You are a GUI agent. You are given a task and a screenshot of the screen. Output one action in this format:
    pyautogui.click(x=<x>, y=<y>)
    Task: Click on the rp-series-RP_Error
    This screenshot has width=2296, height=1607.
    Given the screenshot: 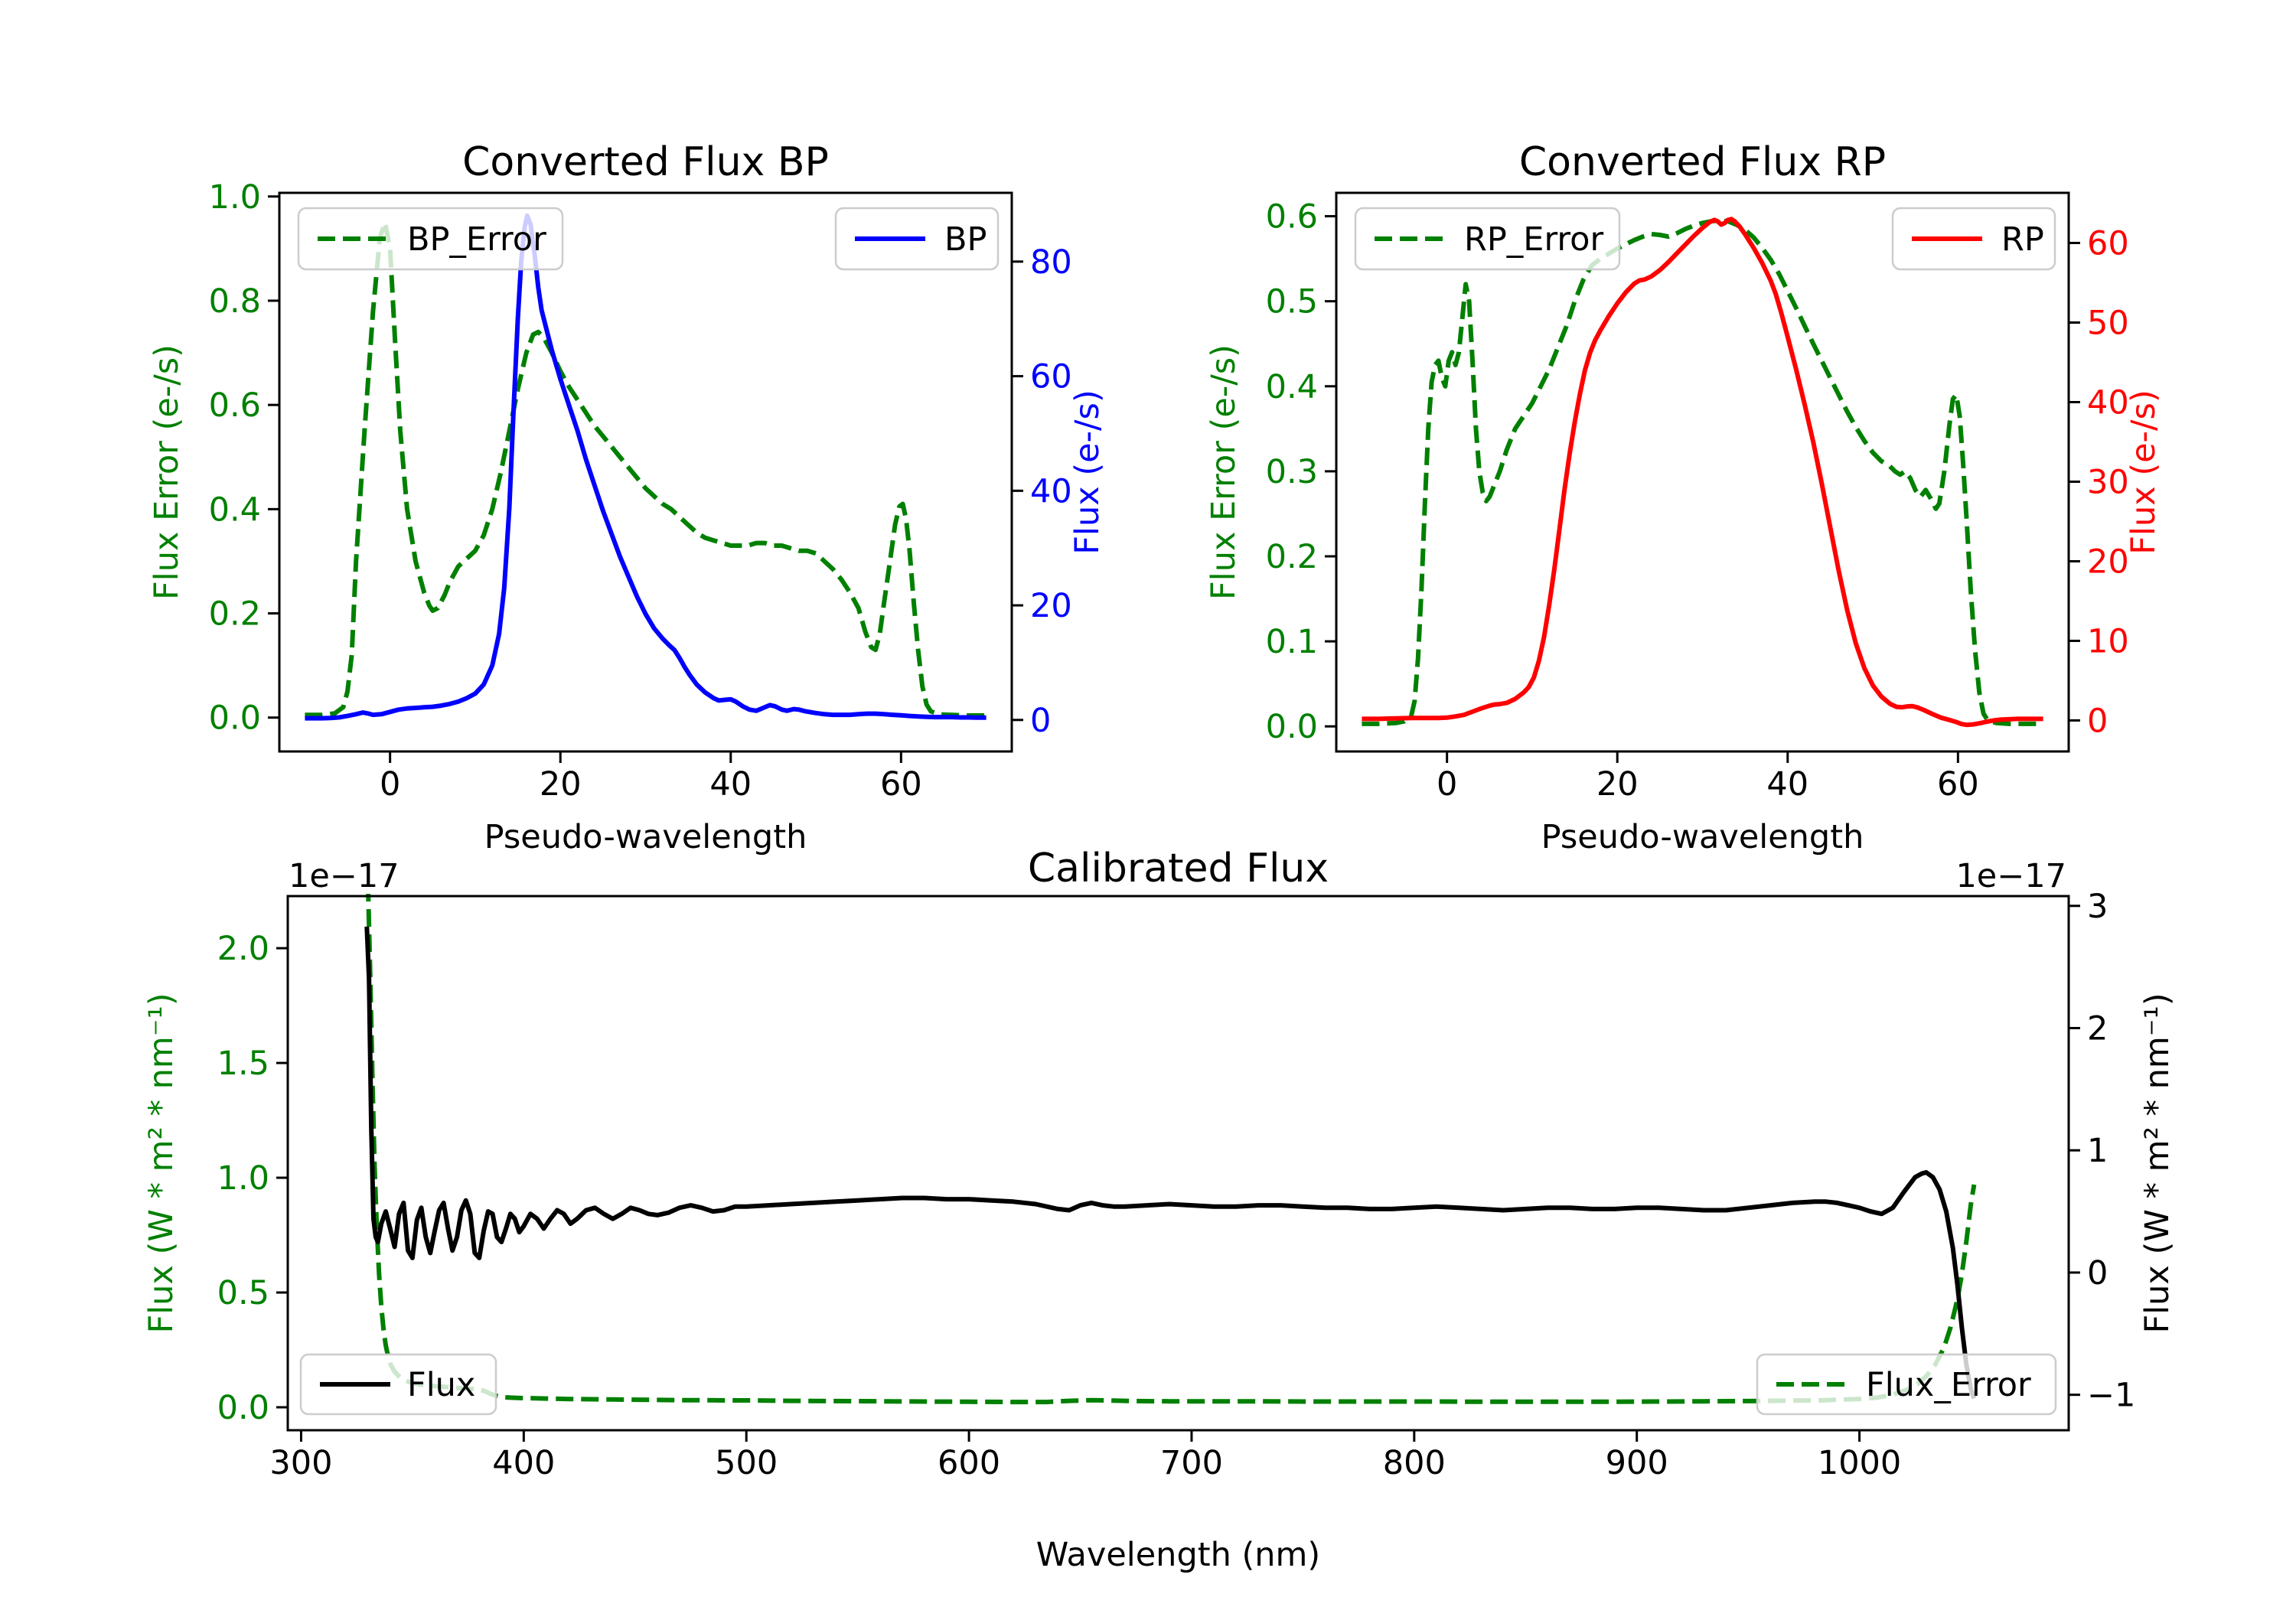 What is the action you would take?
    pyautogui.click(x=1702, y=472)
    